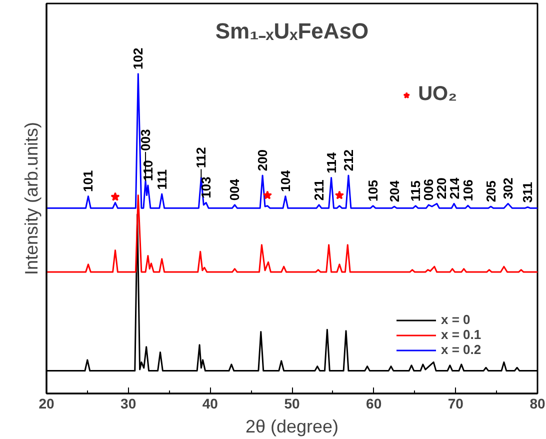 The height and width of the screenshot is (439, 546). I want to click on annotation: 102, so click(138, 59).